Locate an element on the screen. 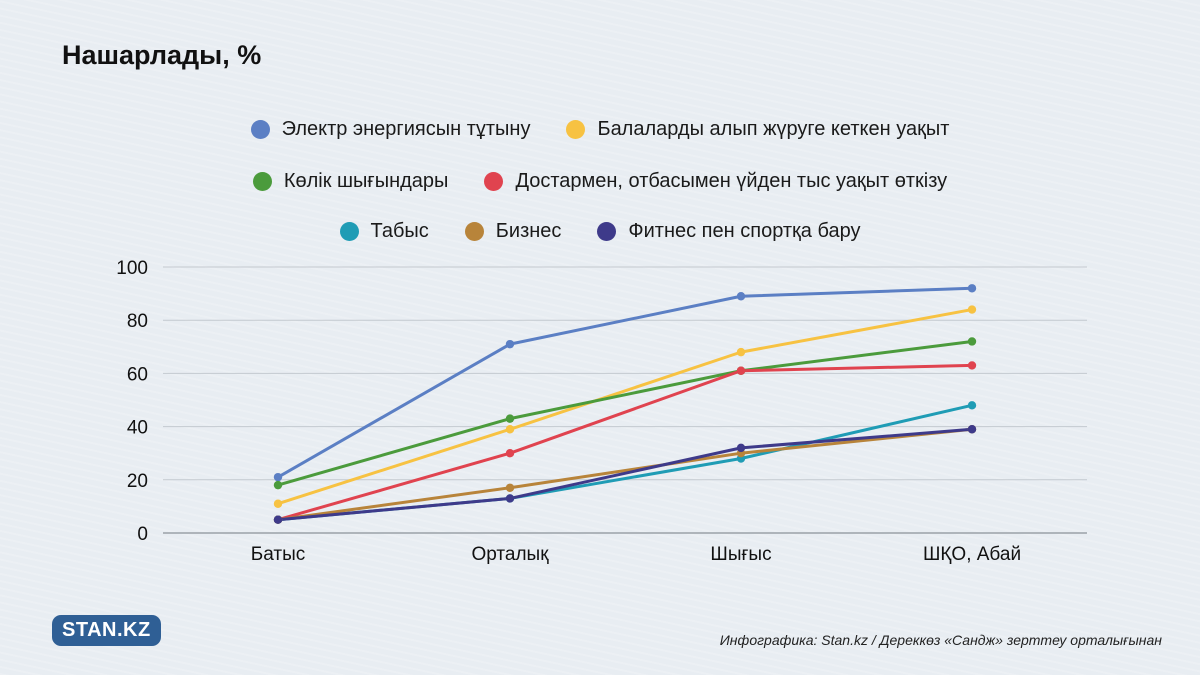  y-tick-label: 40 is located at coordinates (137, 428).